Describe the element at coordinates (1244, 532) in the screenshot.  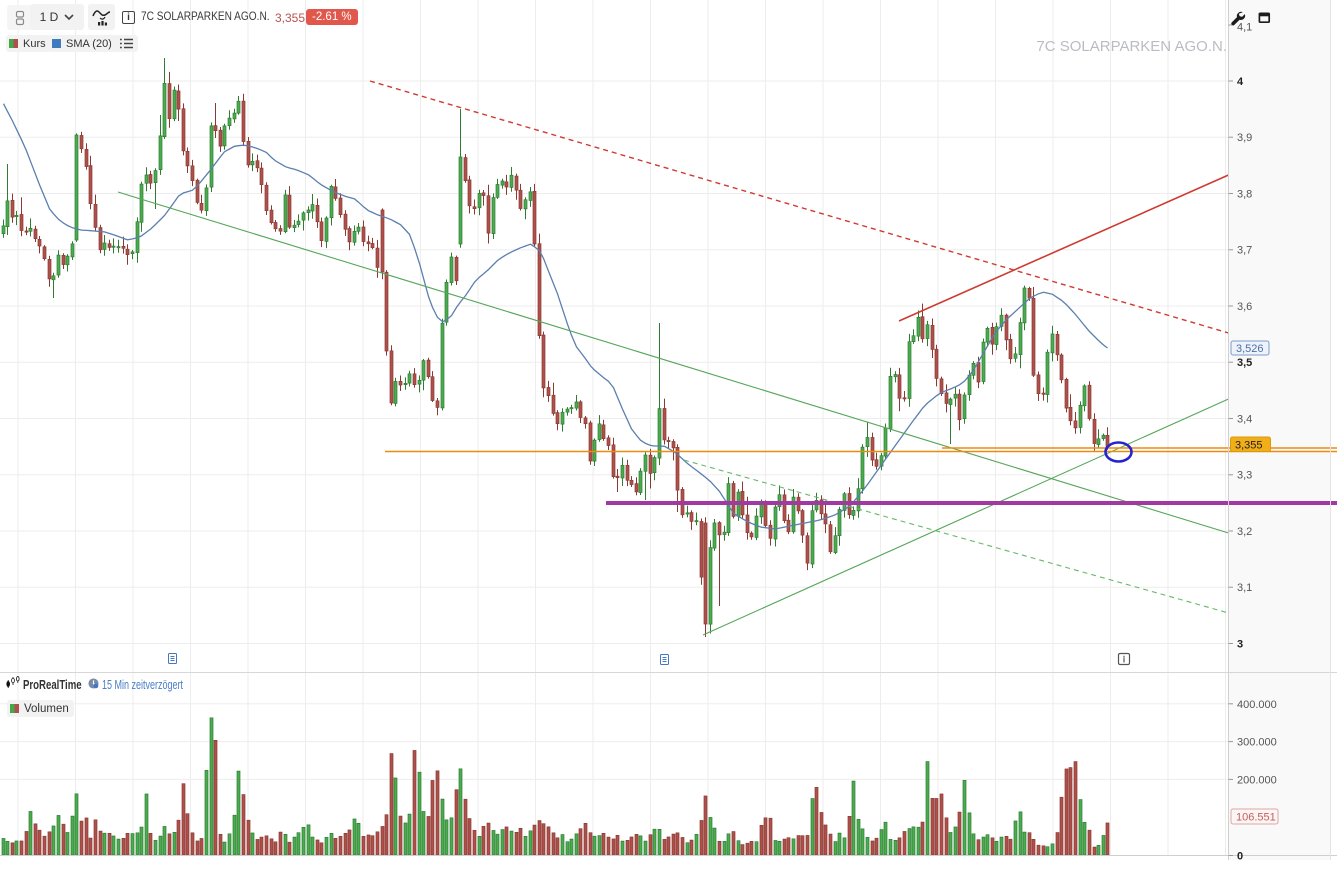
I see `svg-text: 3,2` at that location.